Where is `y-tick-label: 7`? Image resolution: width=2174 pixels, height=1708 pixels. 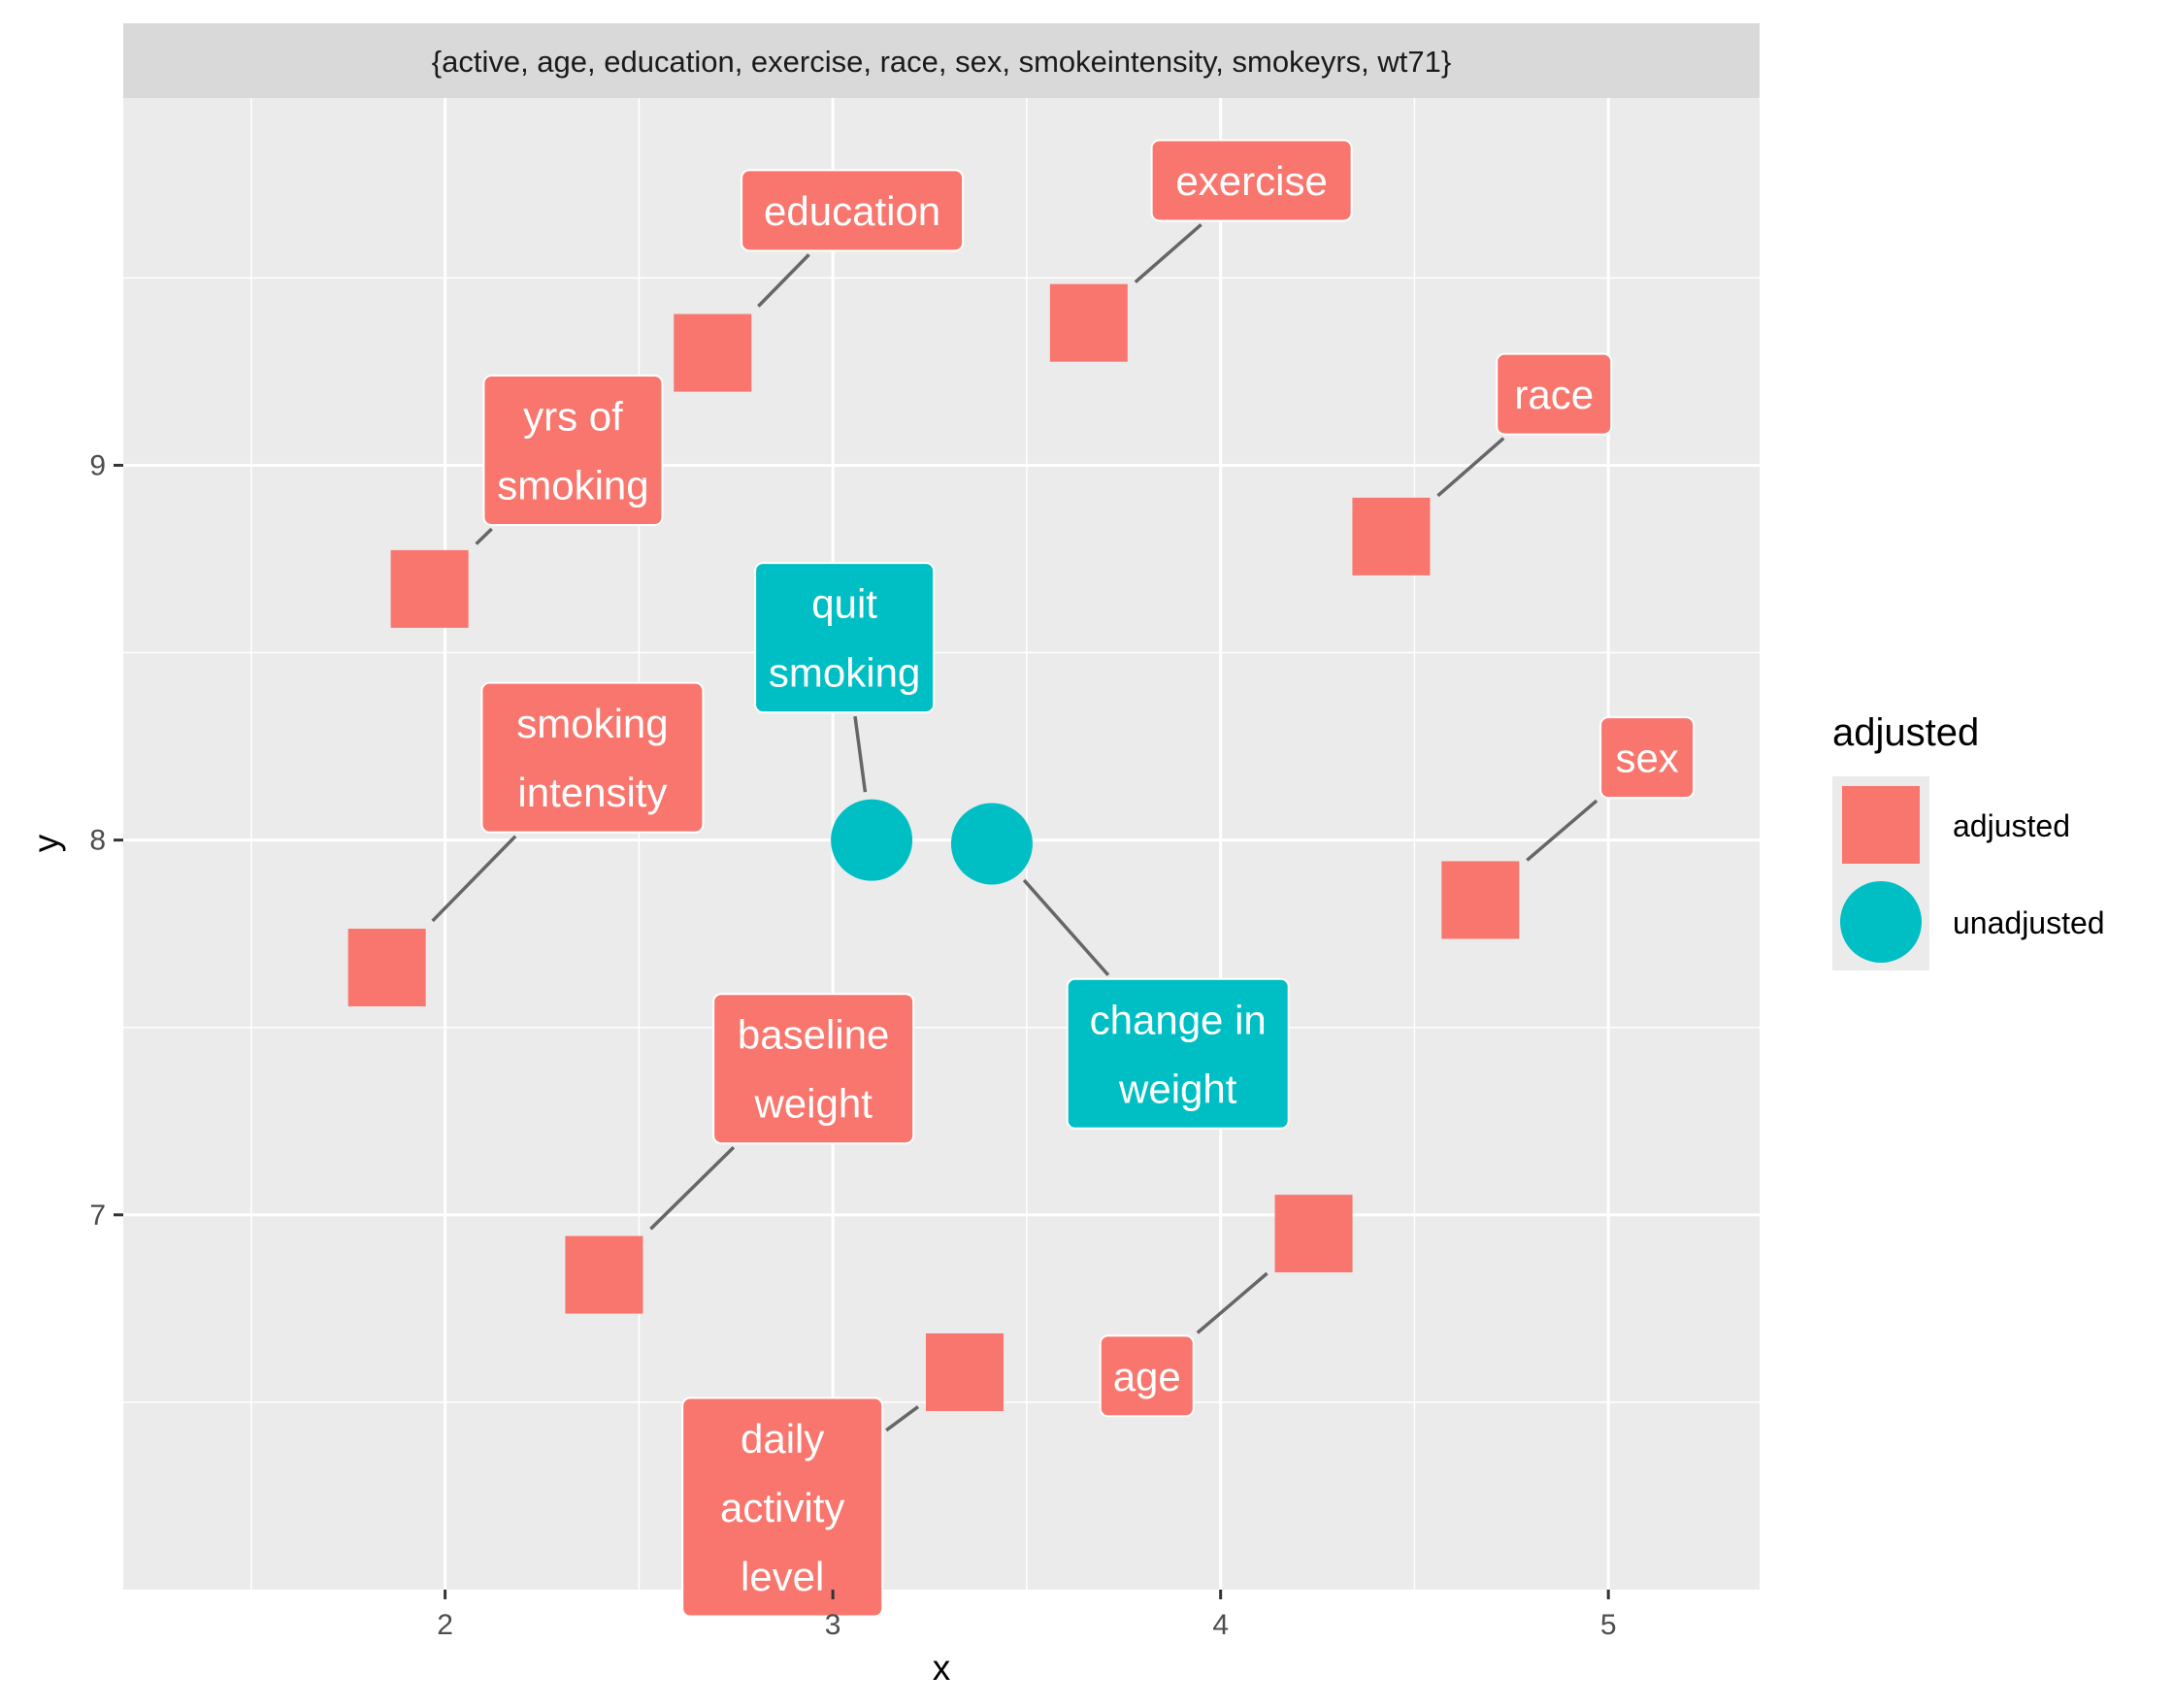 y-tick-label: 7 is located at coordinates (97, 1215).